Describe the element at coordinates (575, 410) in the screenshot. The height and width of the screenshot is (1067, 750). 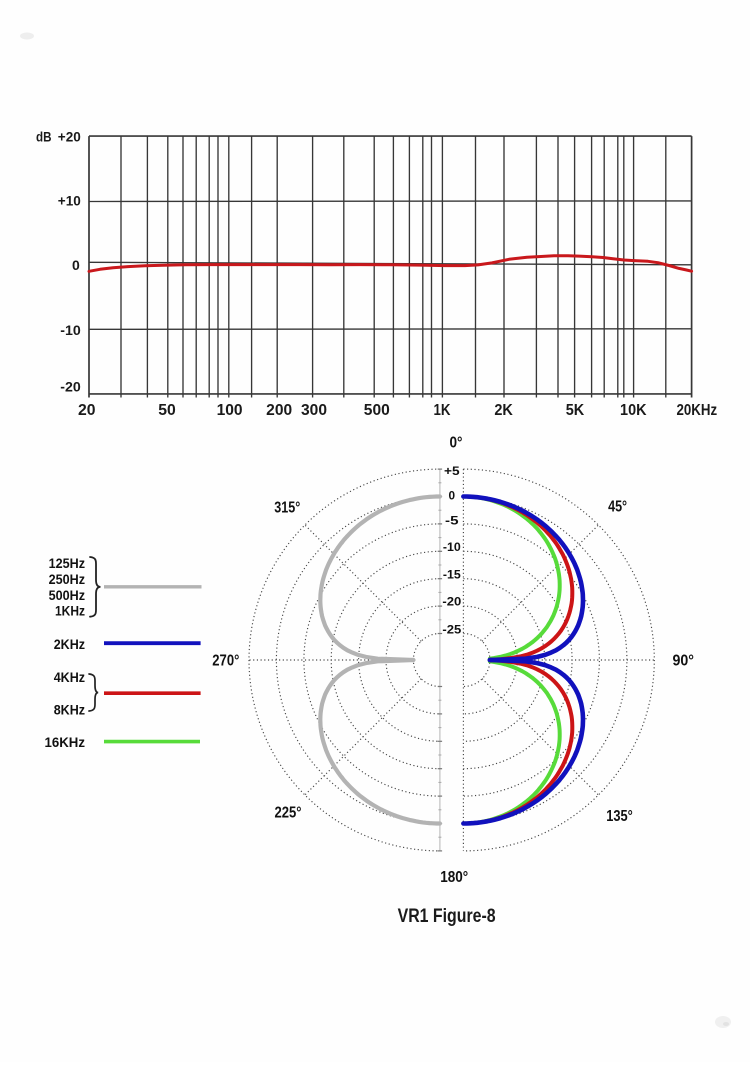
I see `svg-text: 5K` at that location.